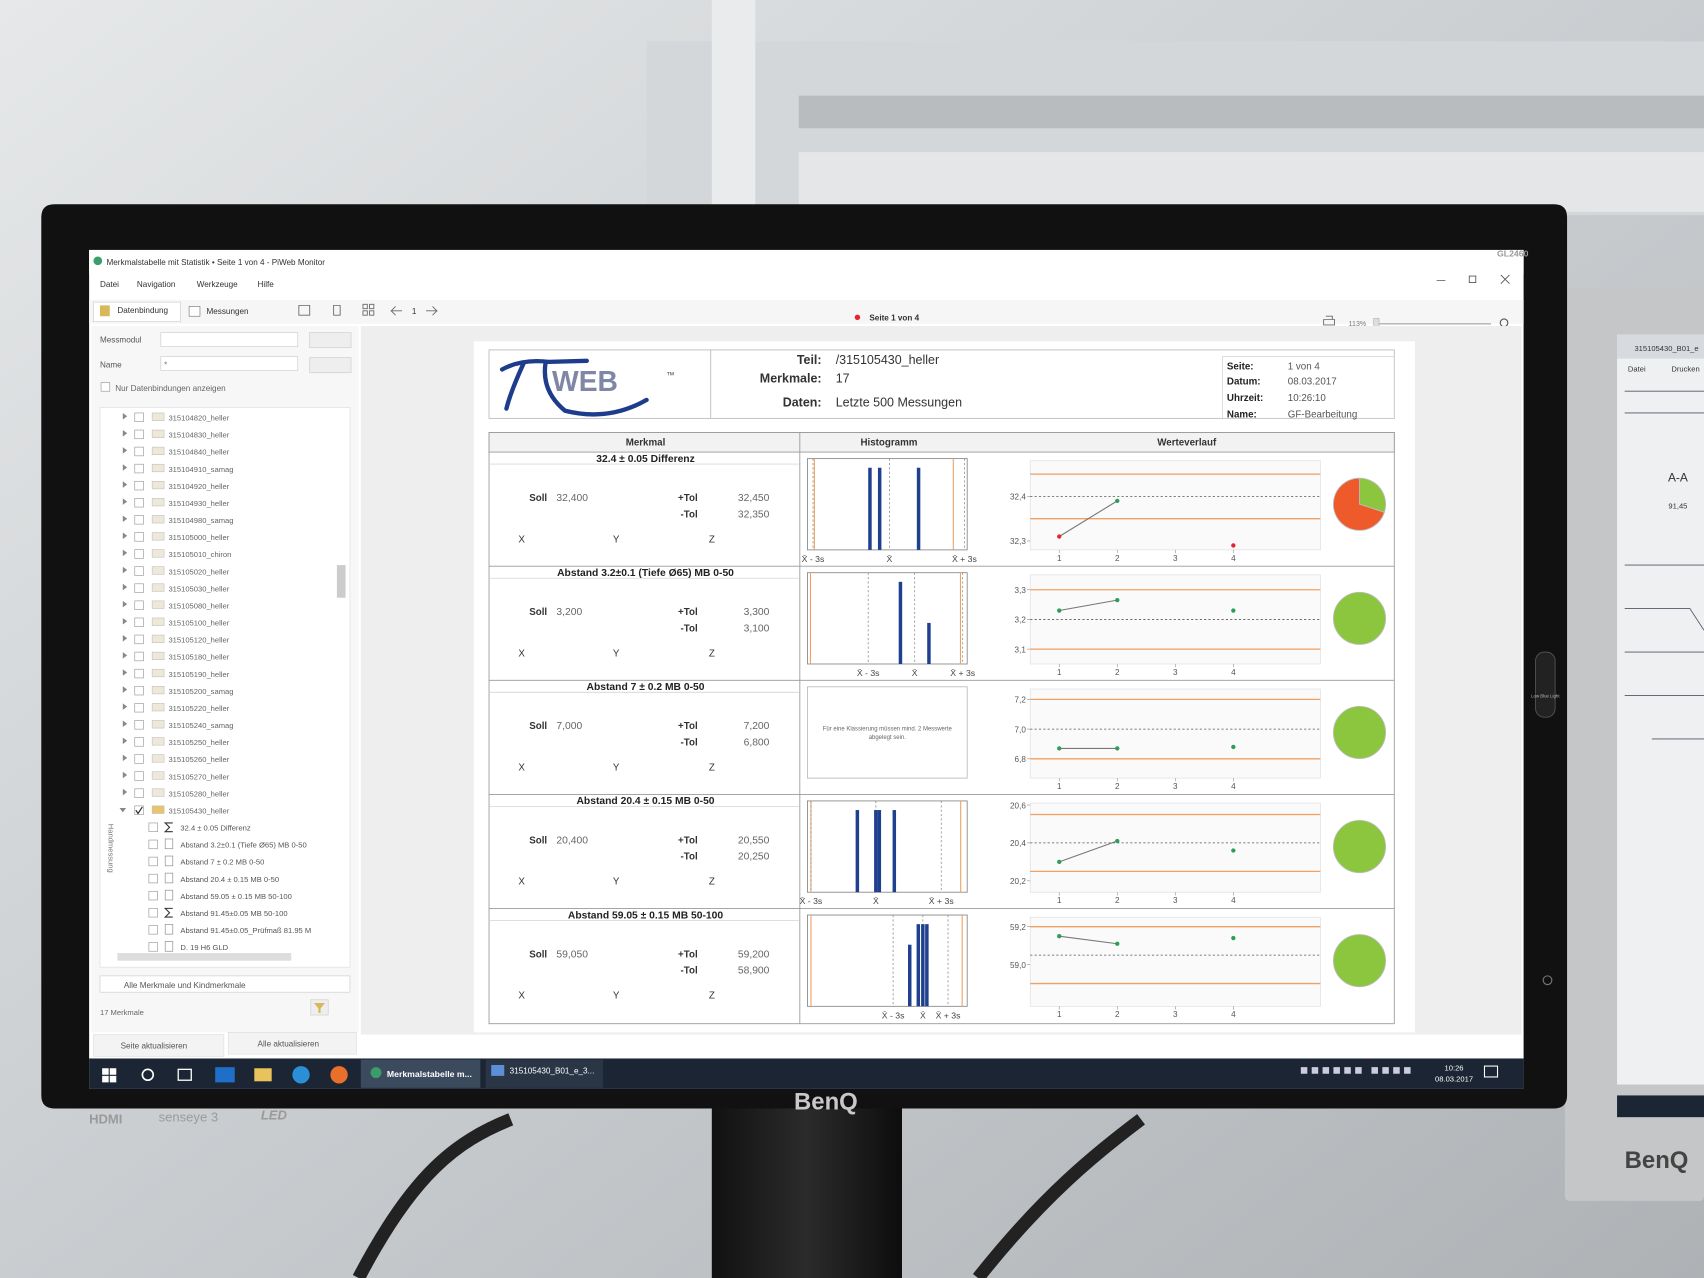 Image resolution: width=1704 pixels, height=1278 pixels. Describe the element at coordinates (198, 486) in the screenshot. I see `tree-item: 315104920_heller` at that location.